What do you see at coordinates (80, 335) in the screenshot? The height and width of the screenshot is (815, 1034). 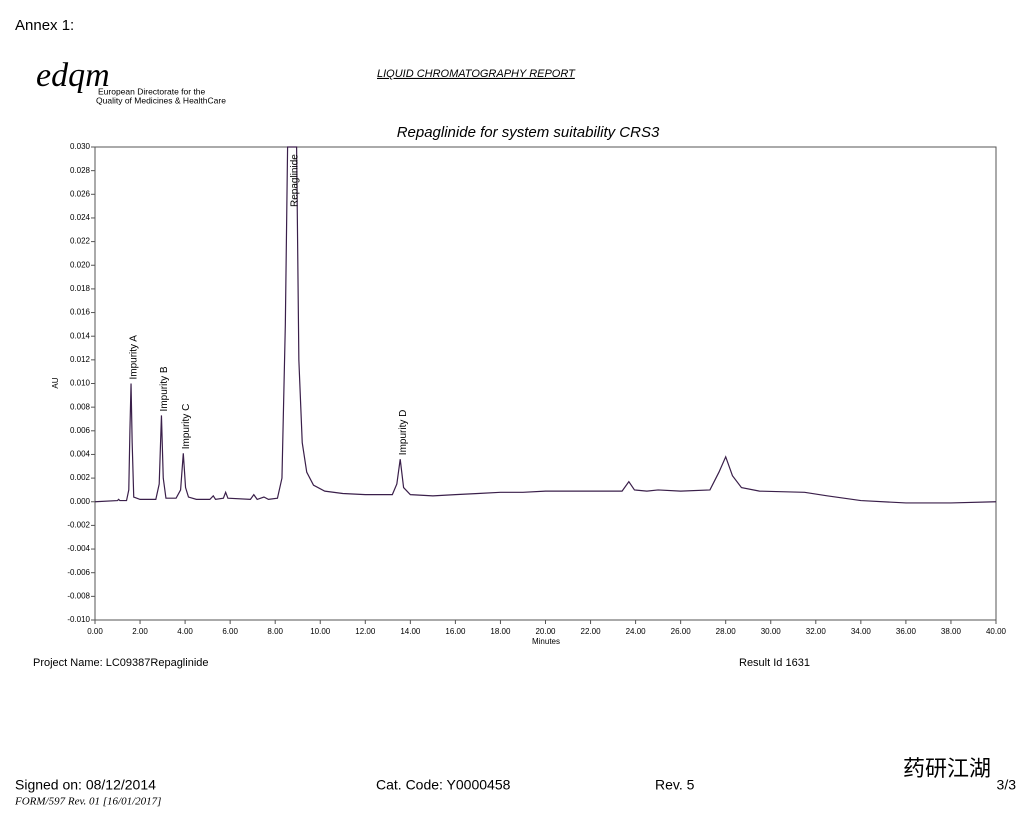 I see `y-tick-label: 0.014` at bounding box center [80, 335].